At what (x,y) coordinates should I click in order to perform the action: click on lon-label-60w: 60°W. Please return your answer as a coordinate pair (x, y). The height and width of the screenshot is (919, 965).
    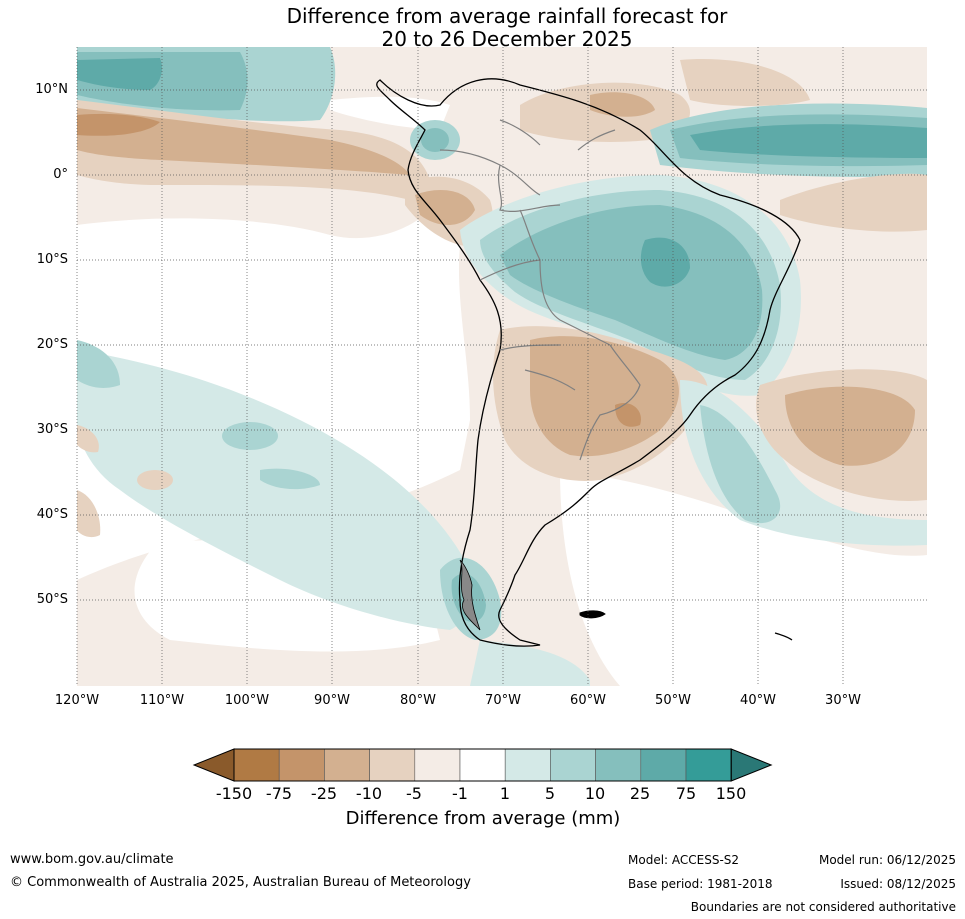
    Looking at the image, I should click on (588, 700).